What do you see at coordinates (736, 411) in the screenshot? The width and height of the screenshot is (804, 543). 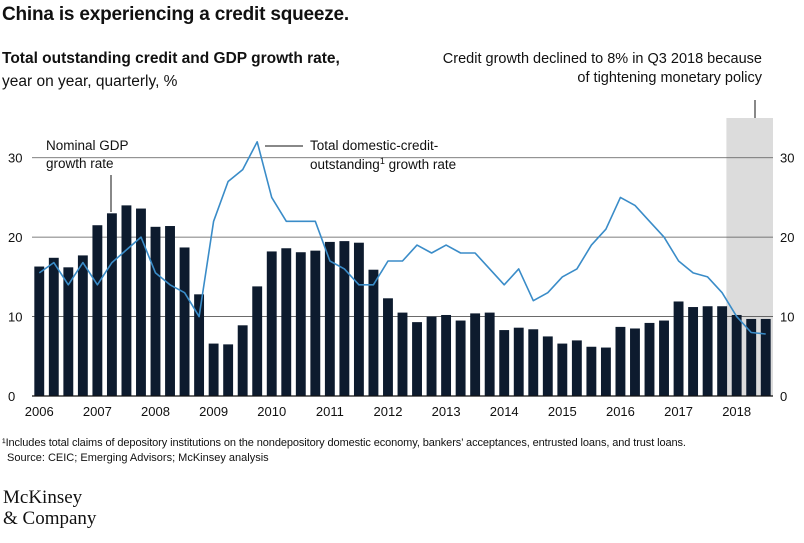 I see `x-tick-label: 2018` at bounding box center [736, 411].